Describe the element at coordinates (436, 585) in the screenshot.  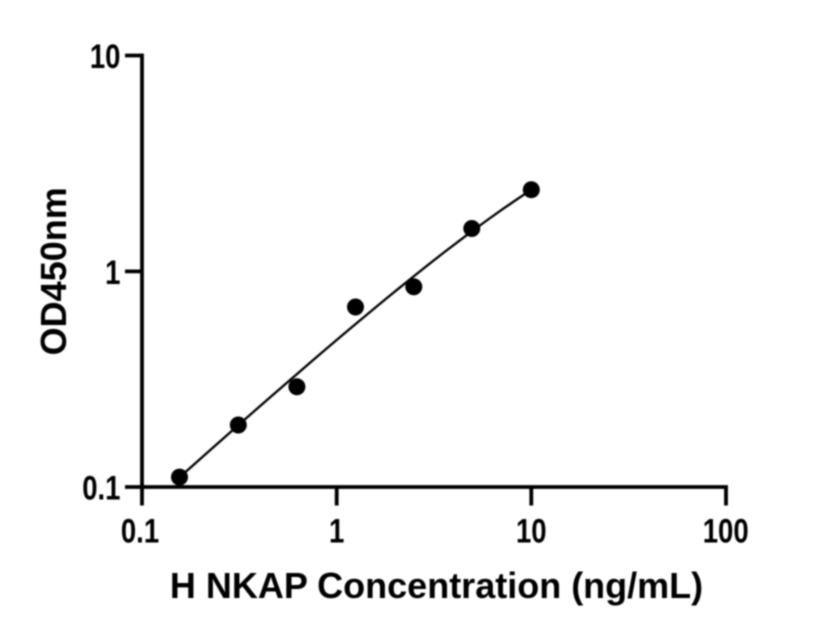
I see `svg-text: H NKAP Concentration (ng/mL)` at that location.